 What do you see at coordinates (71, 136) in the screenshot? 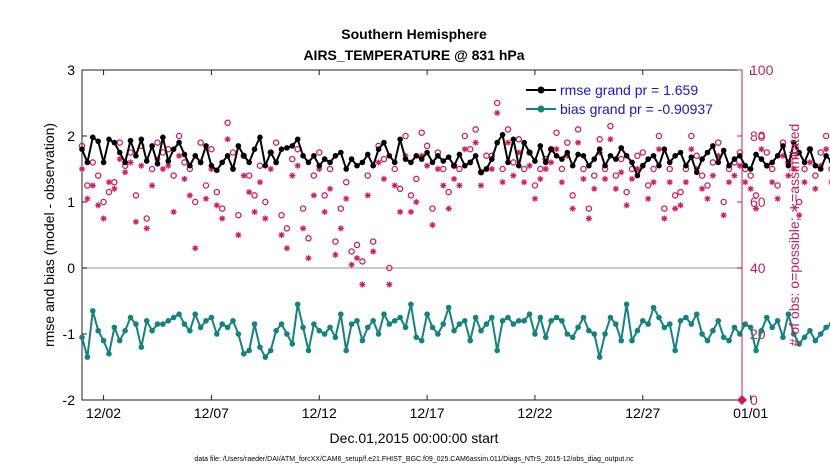
I see `y-tick-label: 2` at bounding box center [71, 136].